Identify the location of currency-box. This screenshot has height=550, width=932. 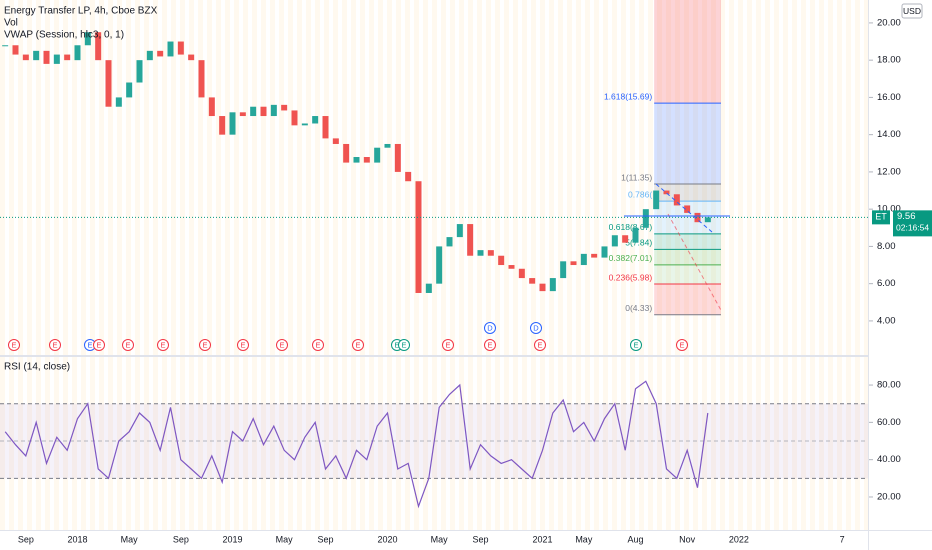
(912, 11).